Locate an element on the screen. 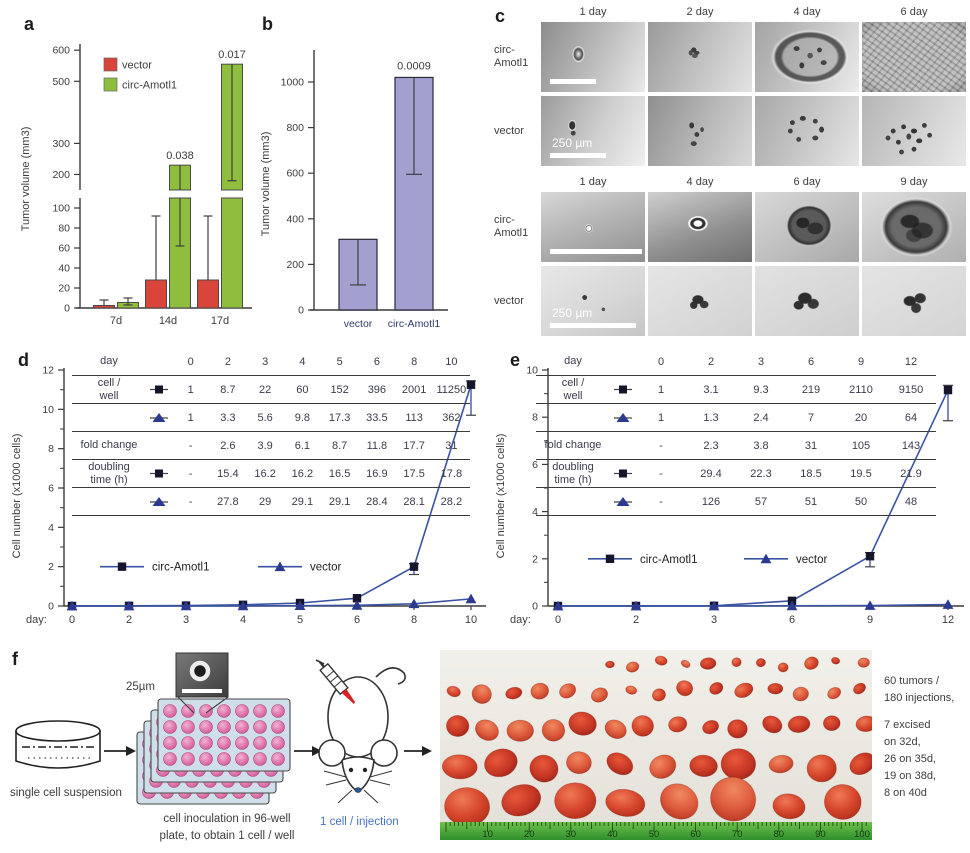 The width and height of the screenshot is (970, 853). y-tick-label: 300 is located at coordinates (61, 144).